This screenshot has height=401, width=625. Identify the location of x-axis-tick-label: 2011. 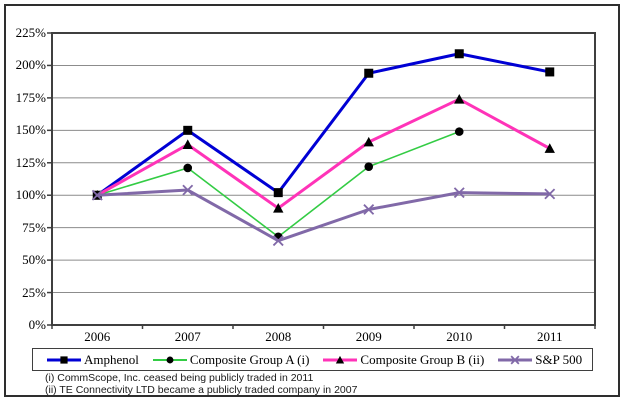
(549, 336).